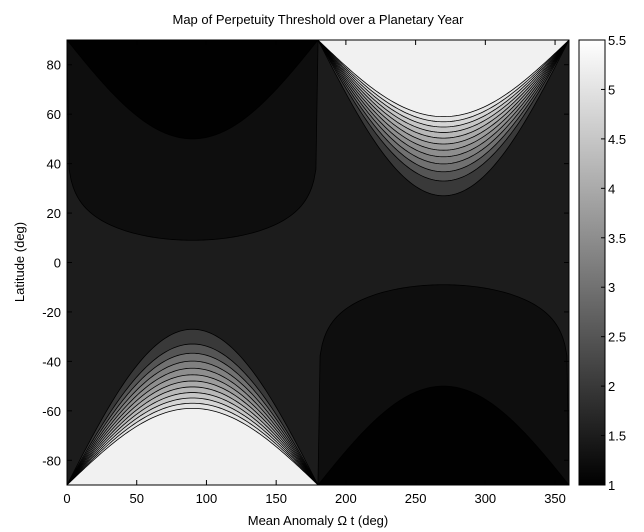 Image resolution: width=644 pixels, height=532 pixels. What do you see at coordinates (617, 337) in the screenshot?
I see `colorbar-tick-label: 2.5` at bounding box center [617, 337].